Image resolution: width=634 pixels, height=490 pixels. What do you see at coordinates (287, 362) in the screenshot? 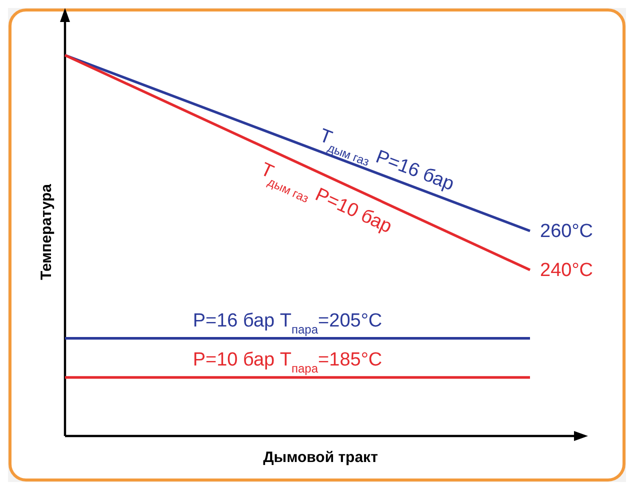
I see `series-label: P=10 бар T$_{пара}$=185°C` at bounding box center [287, 362].